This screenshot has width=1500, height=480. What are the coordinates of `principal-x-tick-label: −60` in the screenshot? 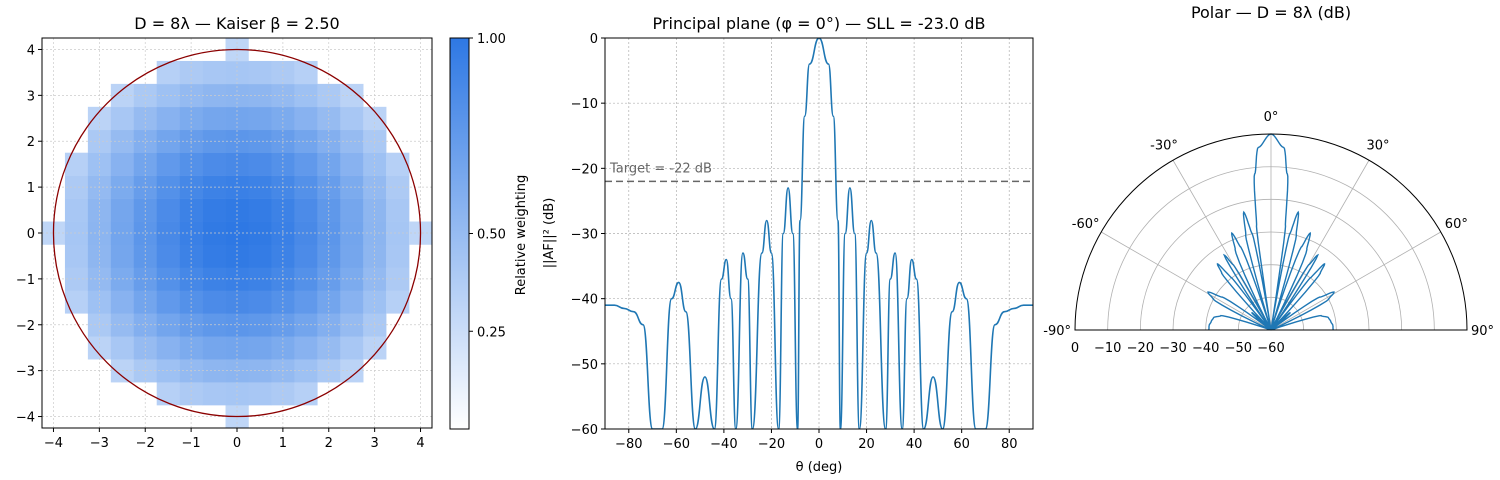 It's located at (676, 444).